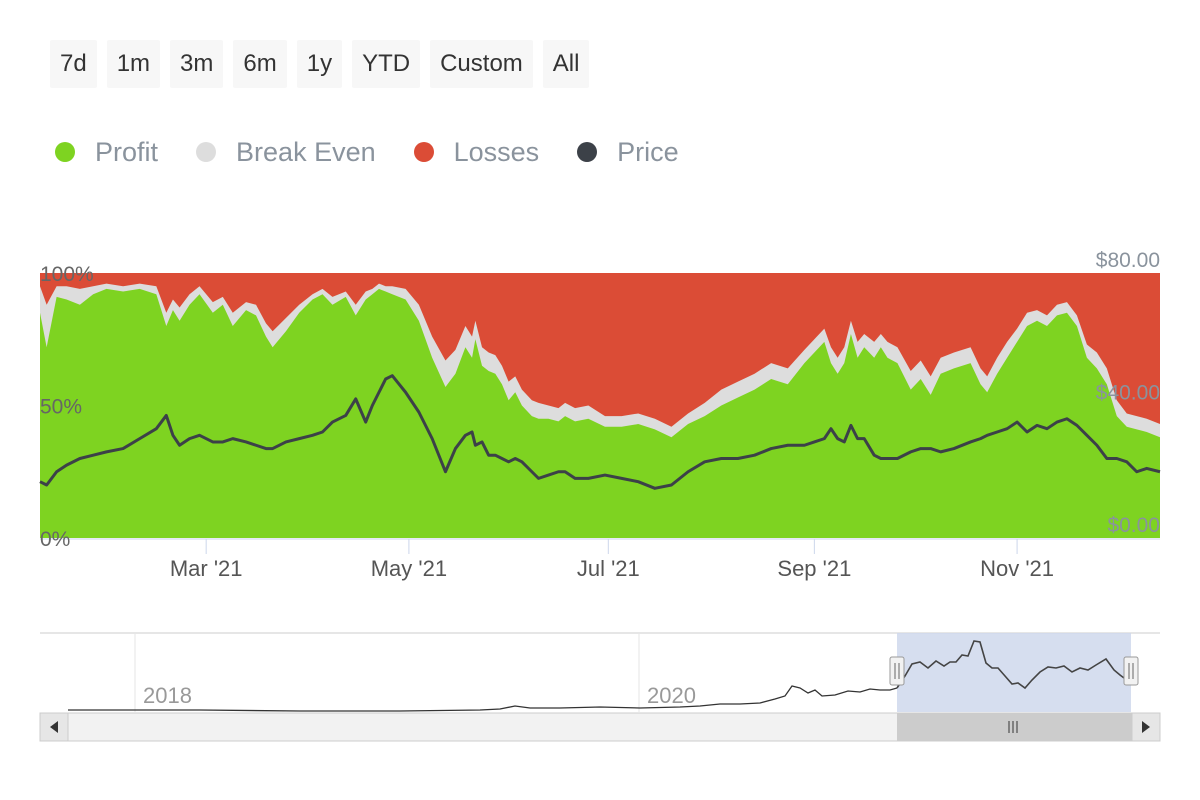  I want to click on navigator-selected-range, so click(1014, 672).